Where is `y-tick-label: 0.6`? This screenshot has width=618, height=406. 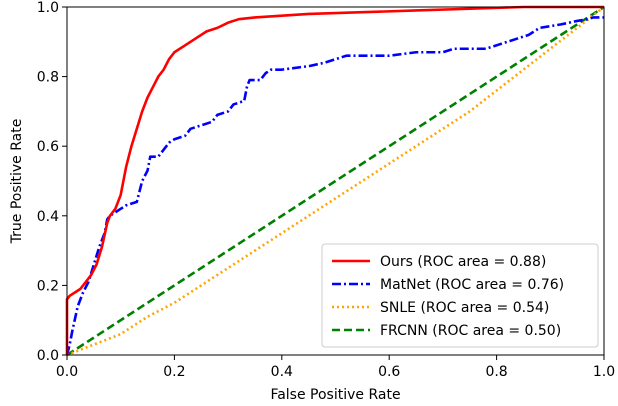
y-tick-label: 0.6 is located at coordinates (48, 147).